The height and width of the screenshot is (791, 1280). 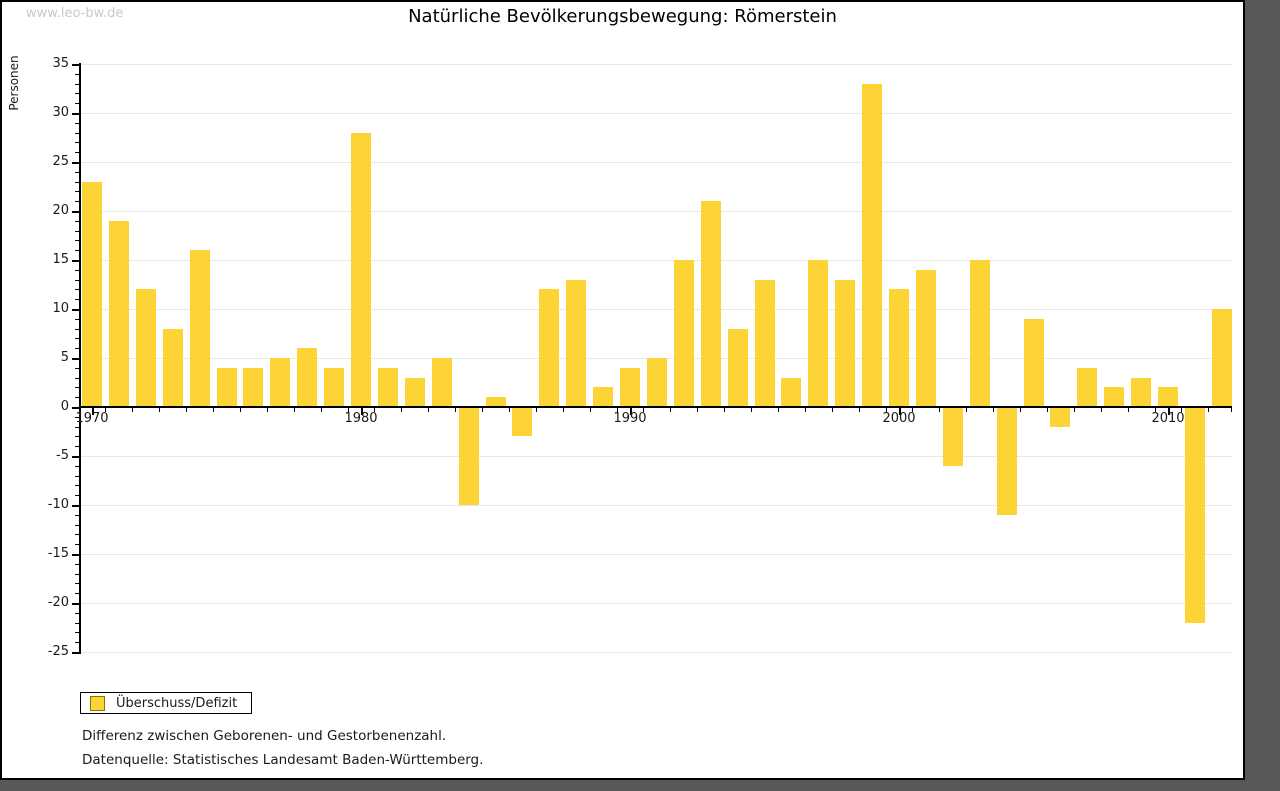 What do you see at coordinates (58, 602) in the screenshot?
I see `y-tick-label: -20` at bounding box center [58, 602].